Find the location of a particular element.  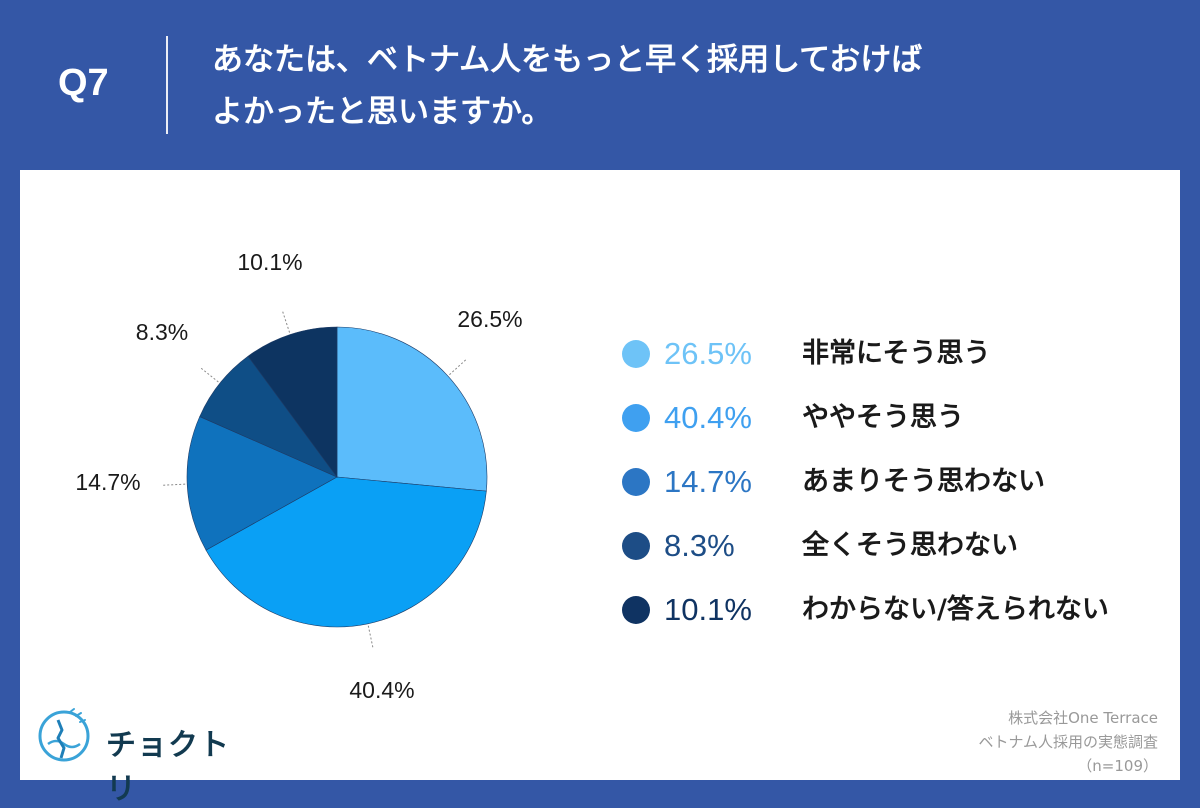

legend-item-5: 10.1% わからない/答えられない is located at coordinates (892, 618).